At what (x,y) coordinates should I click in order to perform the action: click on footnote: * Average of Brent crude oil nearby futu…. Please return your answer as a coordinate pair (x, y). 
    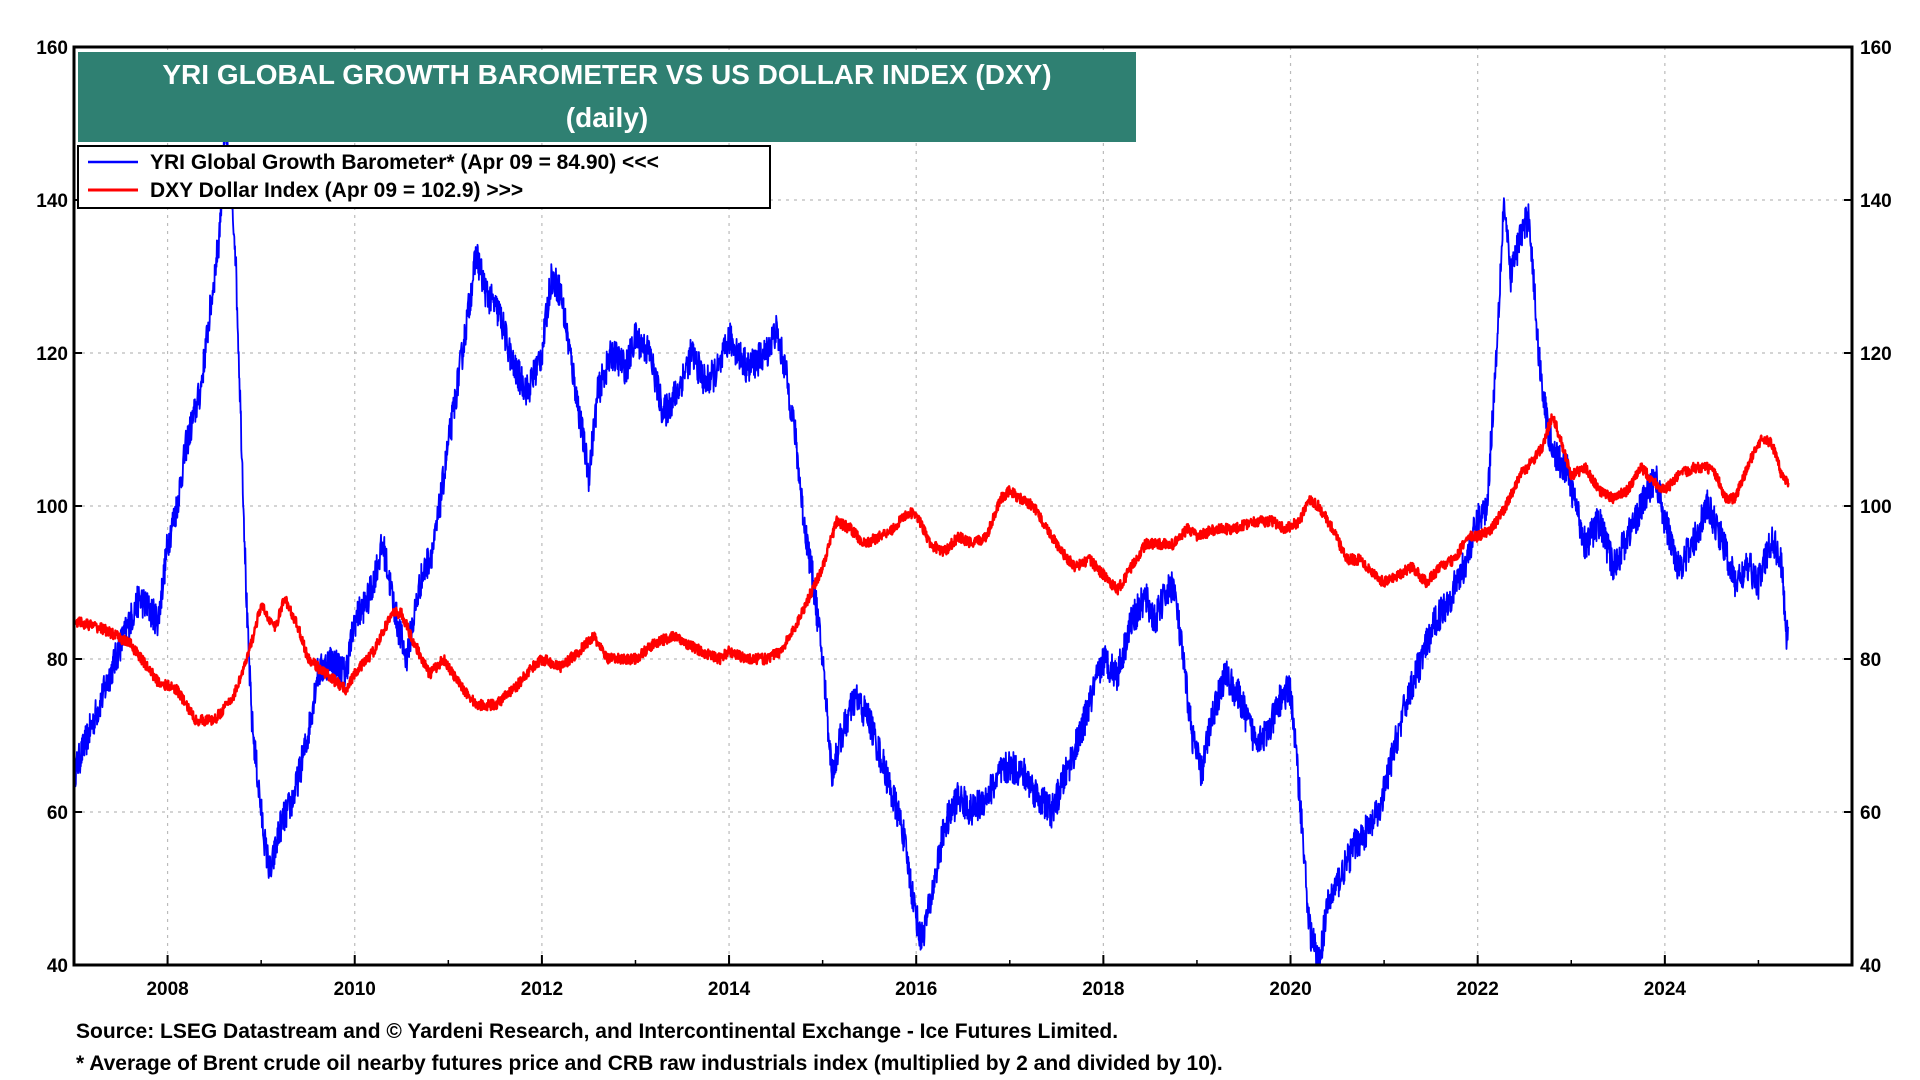
    Looking at the image, I should click on (649, 1063).